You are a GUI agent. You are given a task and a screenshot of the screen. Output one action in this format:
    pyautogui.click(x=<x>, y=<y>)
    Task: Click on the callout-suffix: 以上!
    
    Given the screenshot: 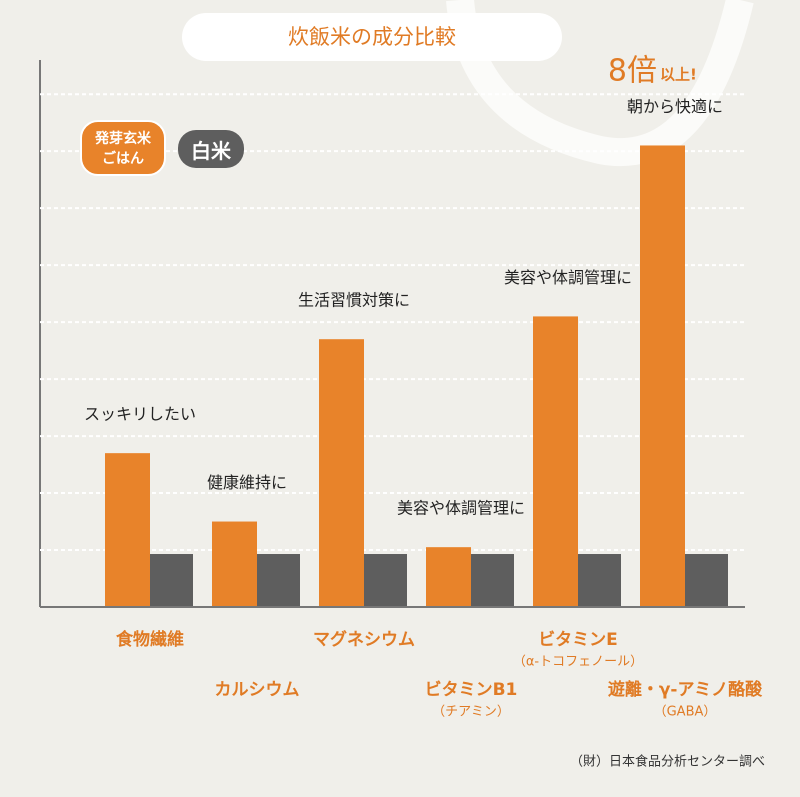 What is the action you would take?
    pyautogui.click(x=678, y=75)
    